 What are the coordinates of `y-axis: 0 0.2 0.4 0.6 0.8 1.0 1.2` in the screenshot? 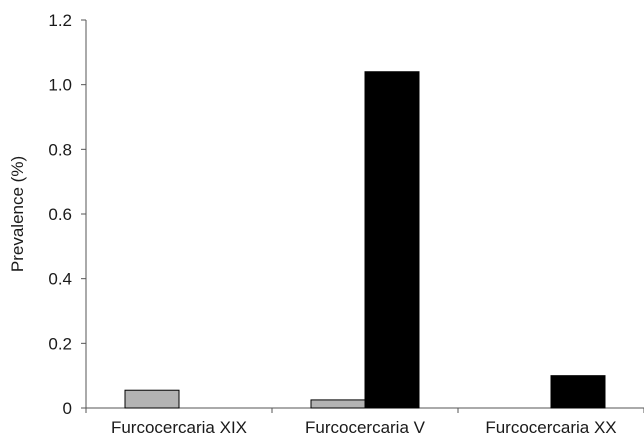 It's located at (67, 214).